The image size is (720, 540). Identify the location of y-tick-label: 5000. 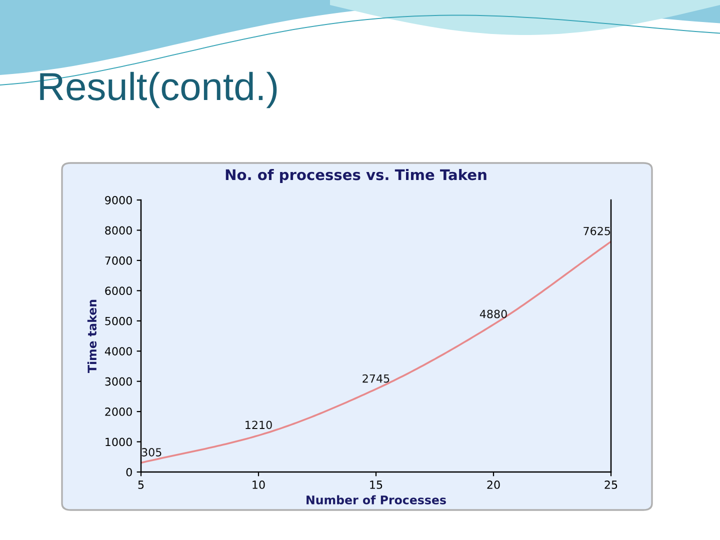
(118, 321).